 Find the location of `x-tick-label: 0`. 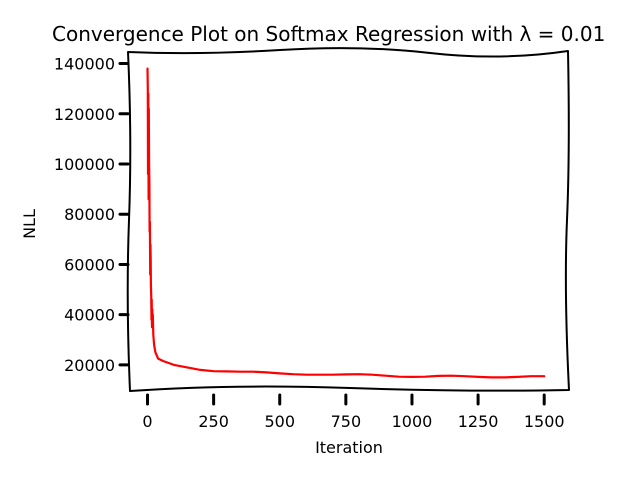

x-tick-label: 0 is located at coordinates (147, 421).